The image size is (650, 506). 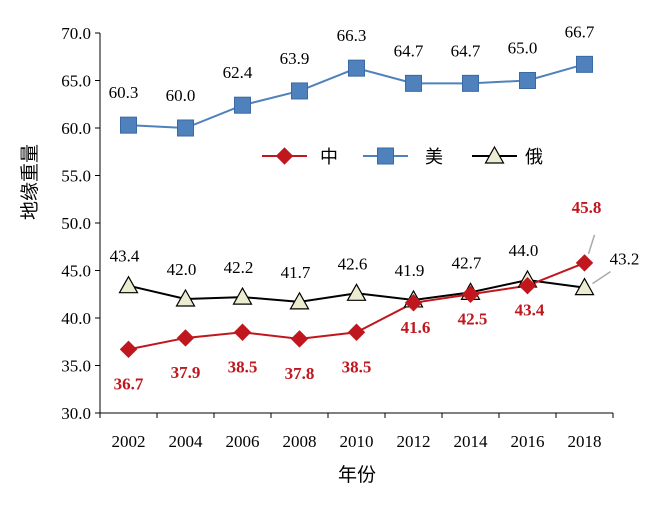 What do you see at coordinates (296, 272) in the screenshot?
I see `data-label-russia: 41.7` at bounding box center [296, 272].